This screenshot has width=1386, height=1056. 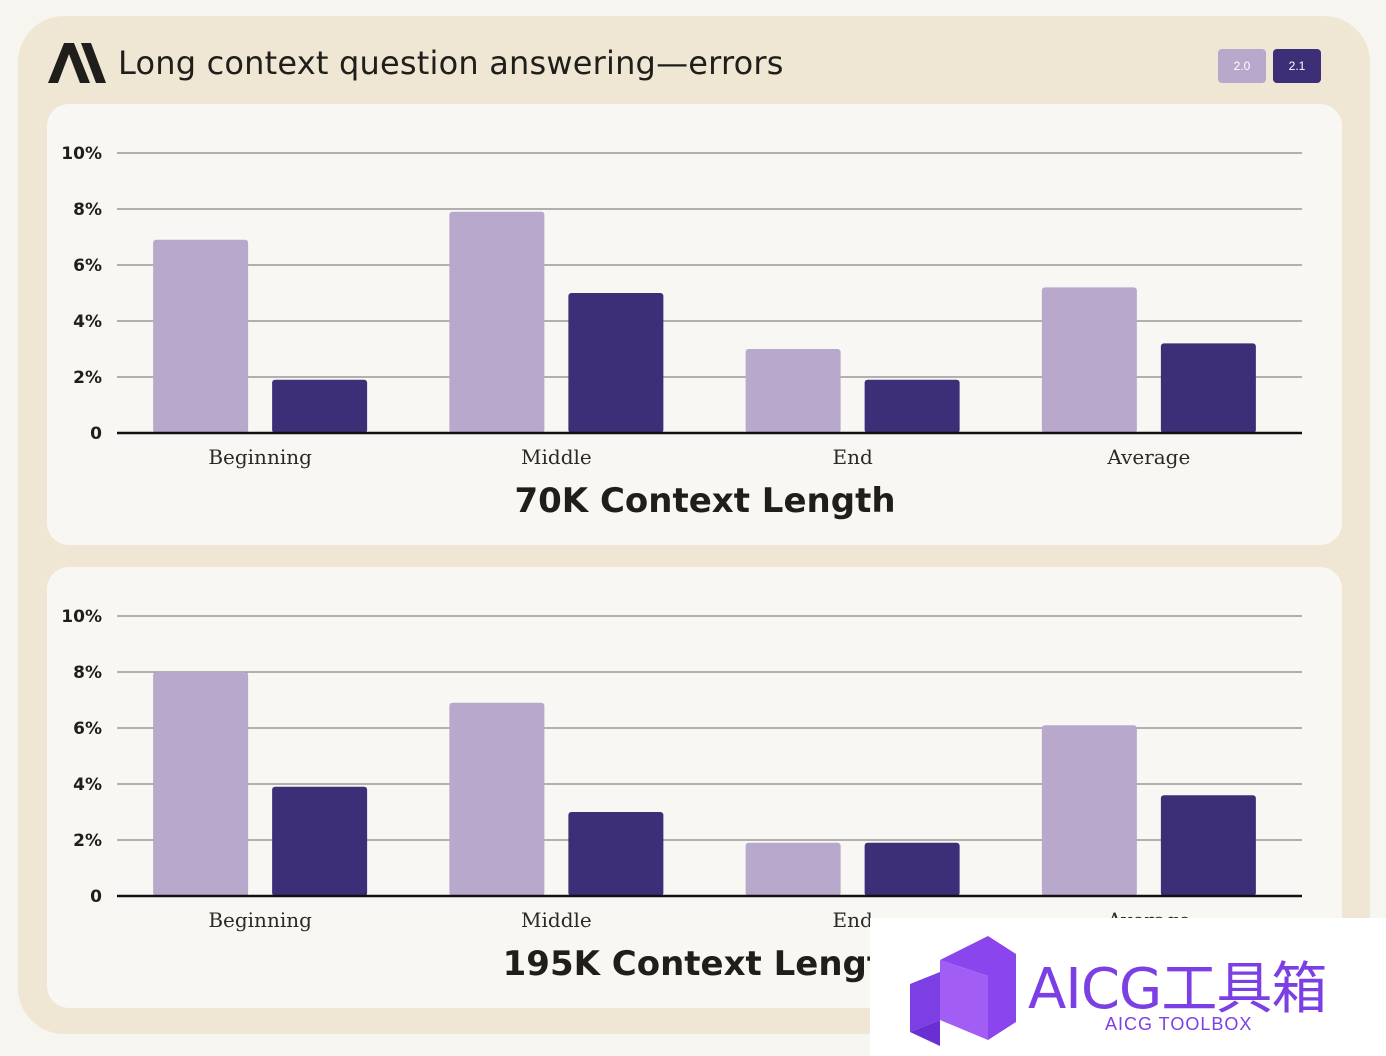 I want to click on chart-main-title: Long context question answering—errors, so click(x=451, y=63).